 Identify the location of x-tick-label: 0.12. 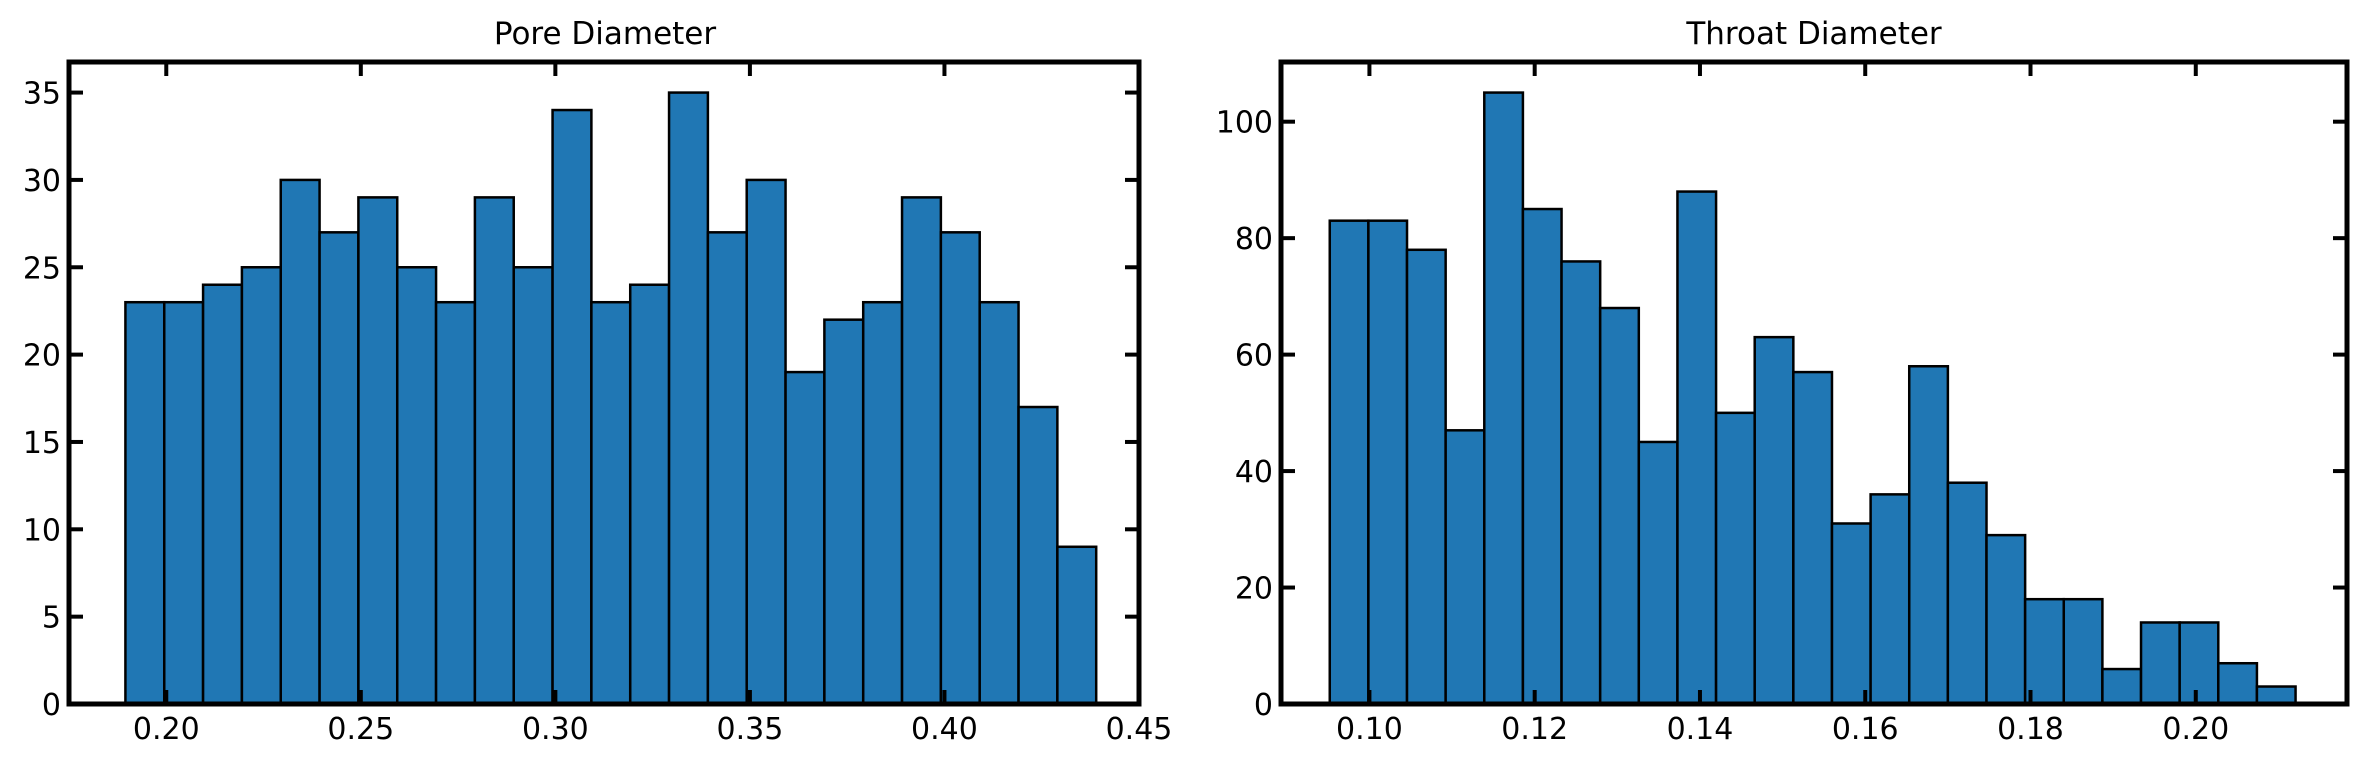
(1534, 729).